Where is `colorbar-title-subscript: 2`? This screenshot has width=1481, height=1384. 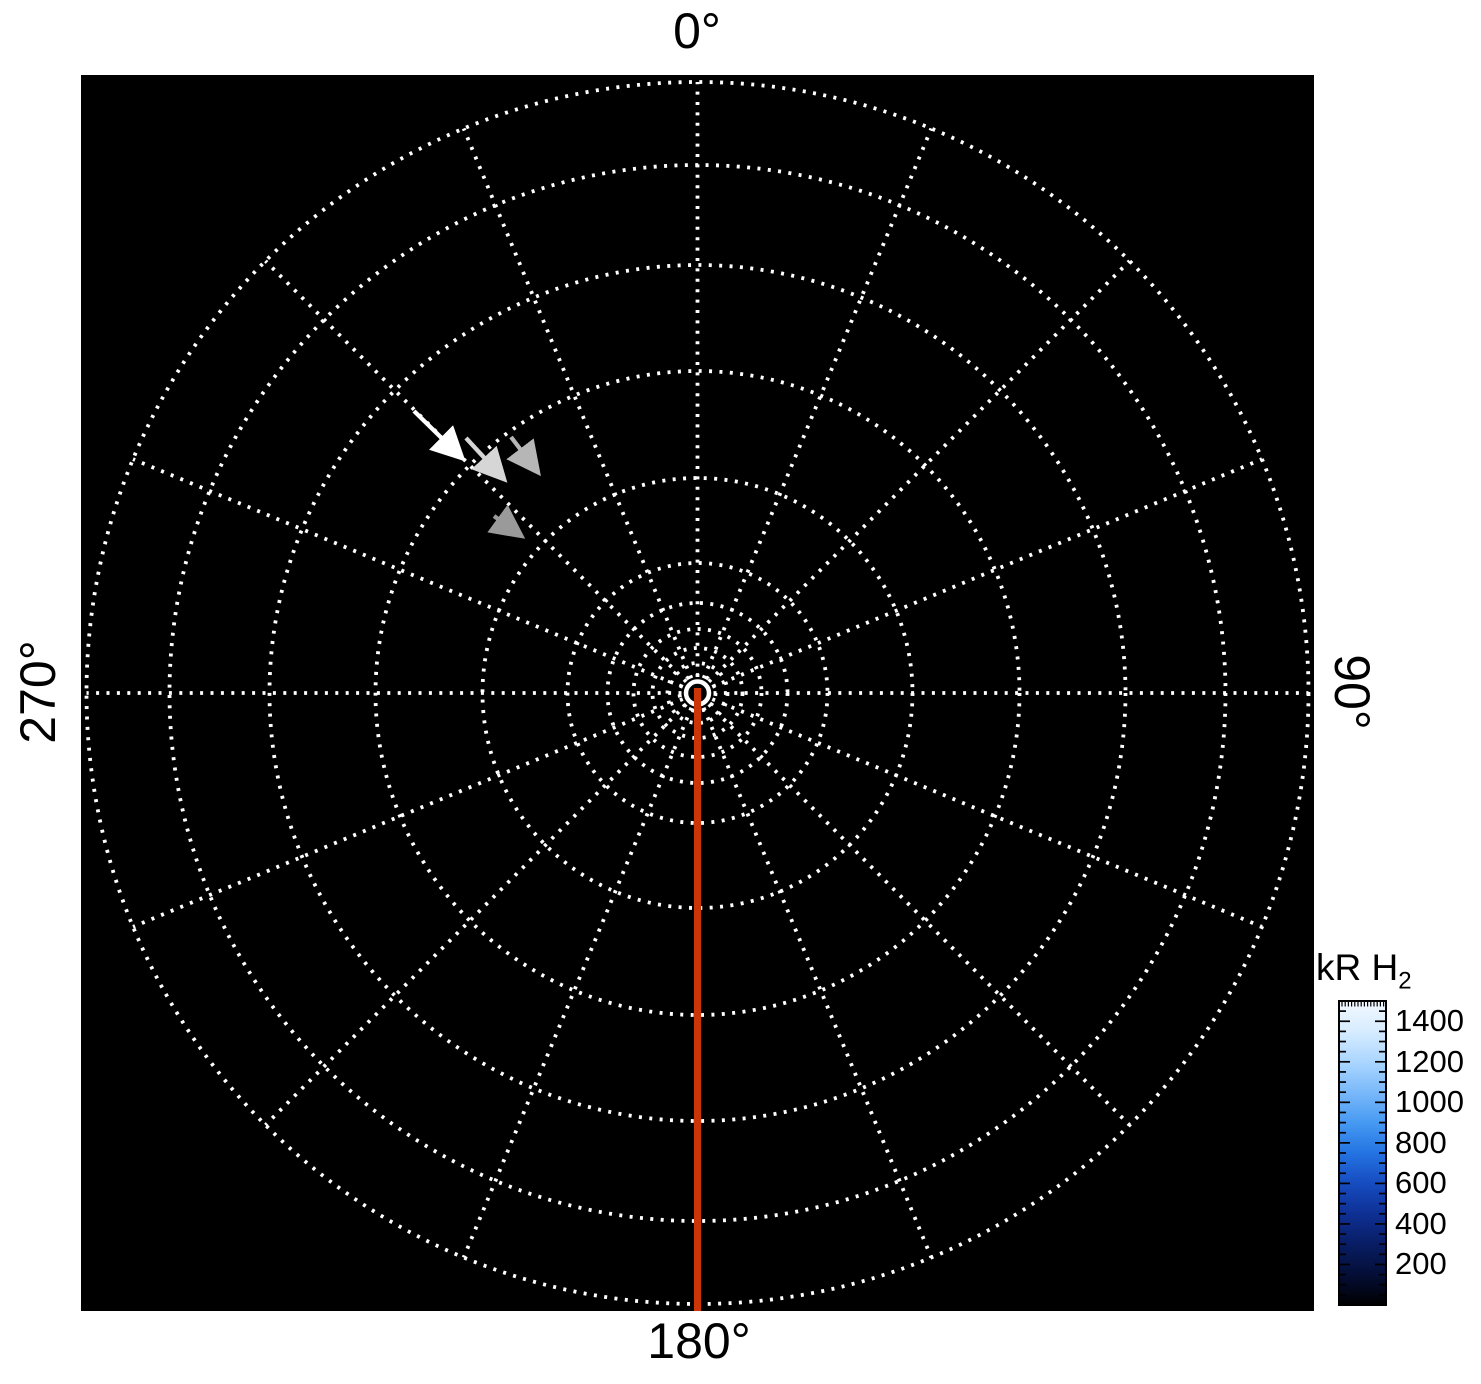
colorbar-title-subscript: 2 is located at coordinates (1405, 981).